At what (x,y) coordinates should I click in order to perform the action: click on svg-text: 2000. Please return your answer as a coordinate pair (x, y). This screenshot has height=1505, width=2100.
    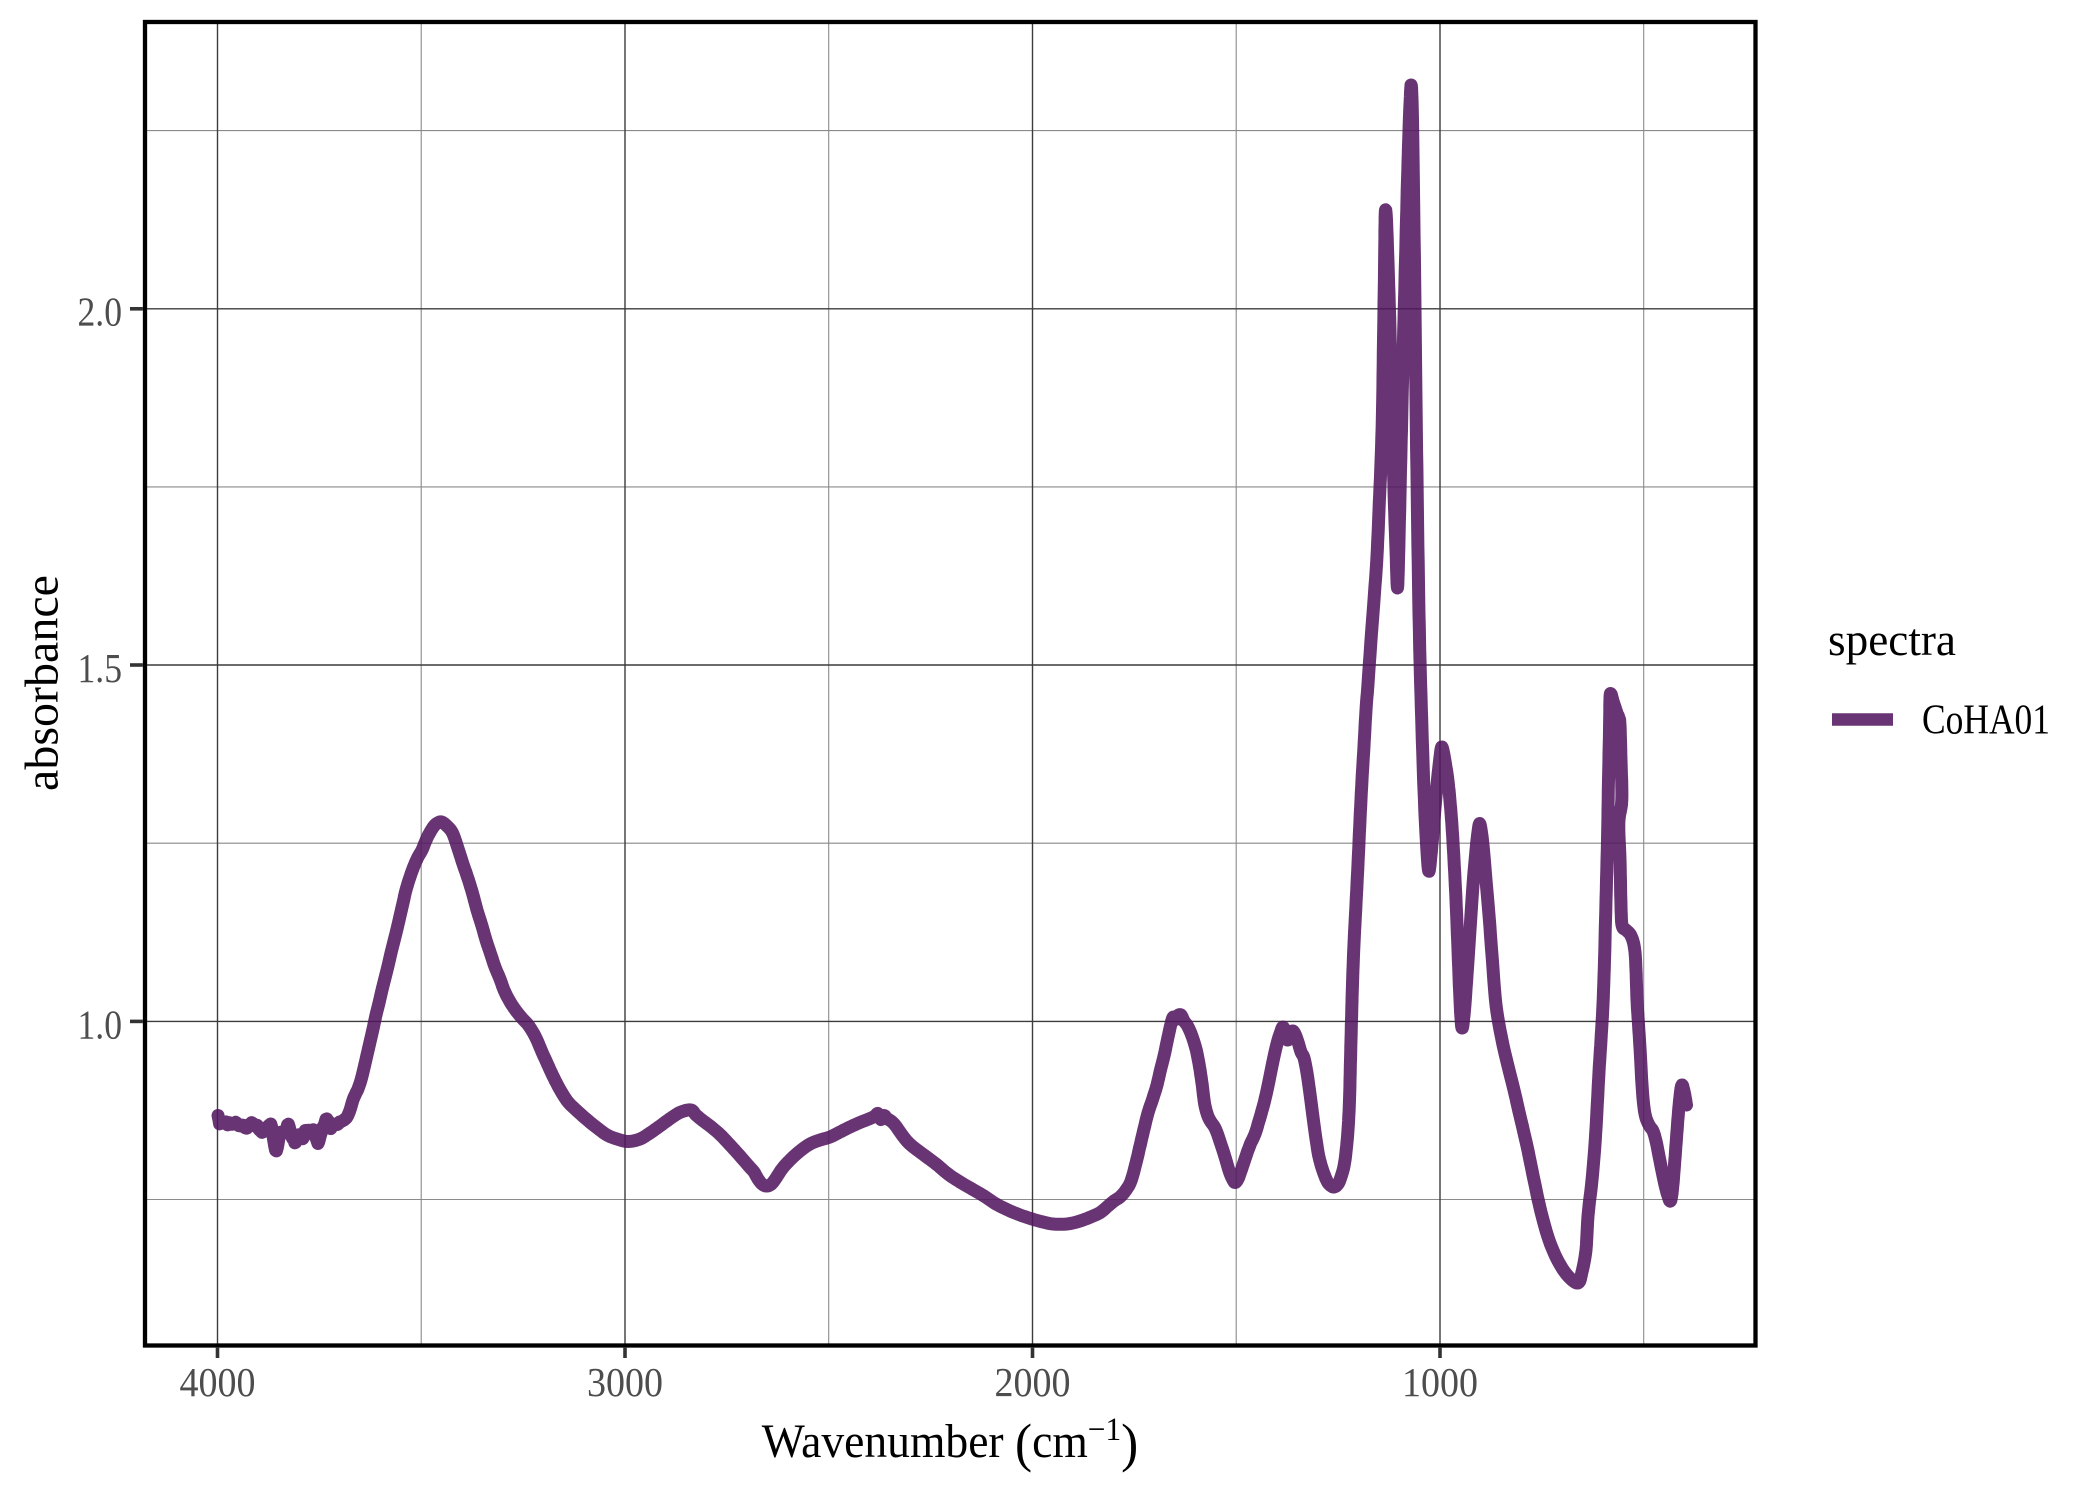
    Looking at the image, I should click on (1033, 1382).